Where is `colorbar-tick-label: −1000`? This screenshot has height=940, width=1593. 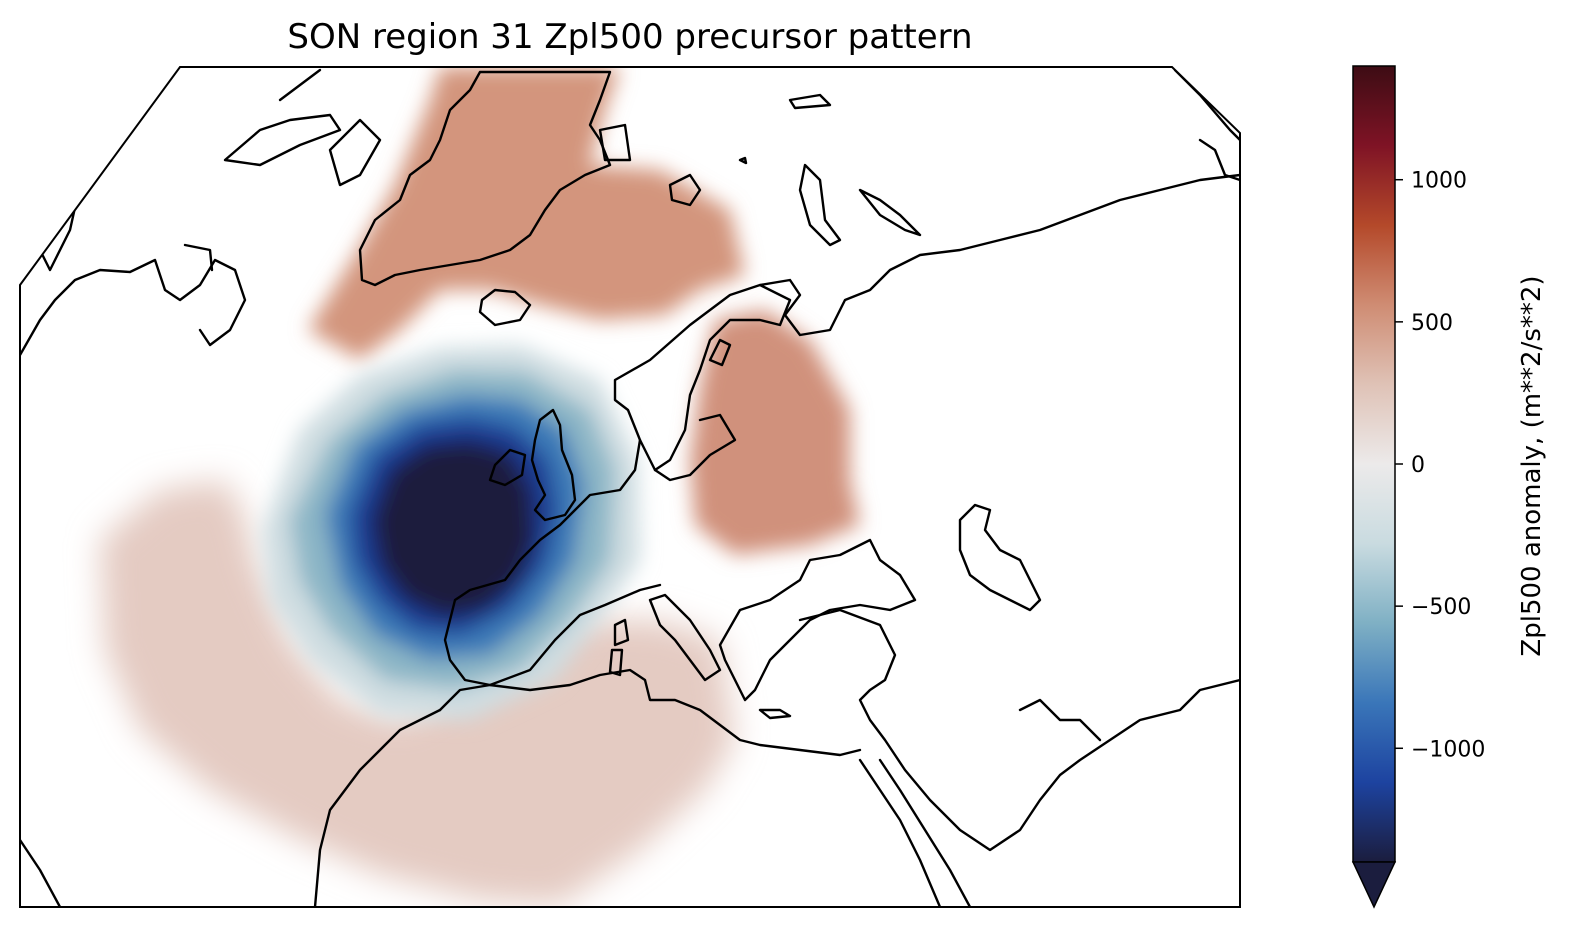 colorbar-tick-label: −1000 is located at coordinates (1448, 749).